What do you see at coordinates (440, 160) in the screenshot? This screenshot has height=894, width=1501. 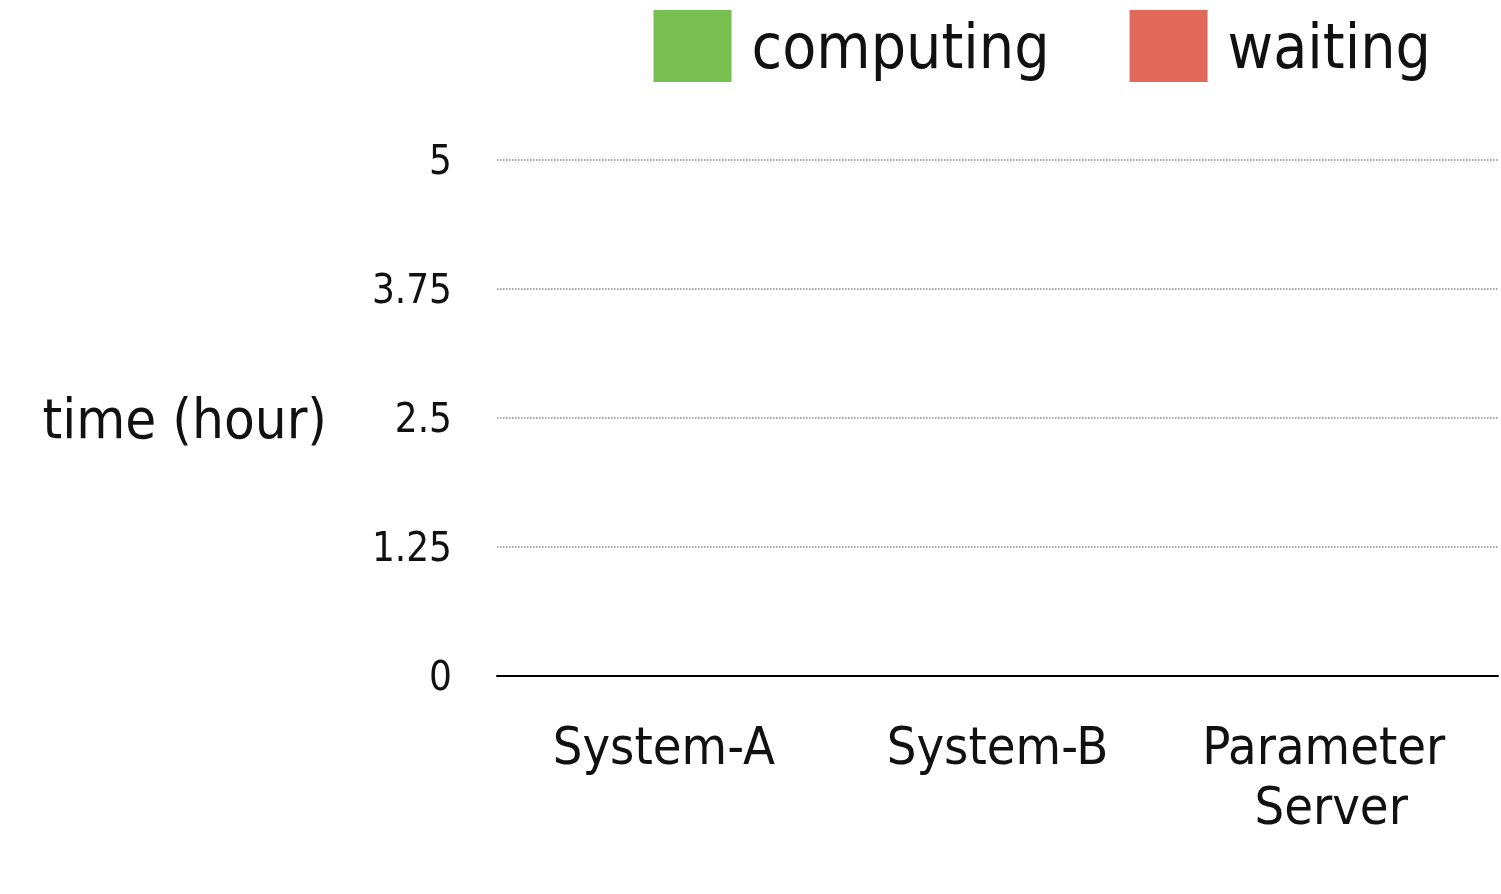 I see `y-tick-label: 5` at bounding box center [440, 160].